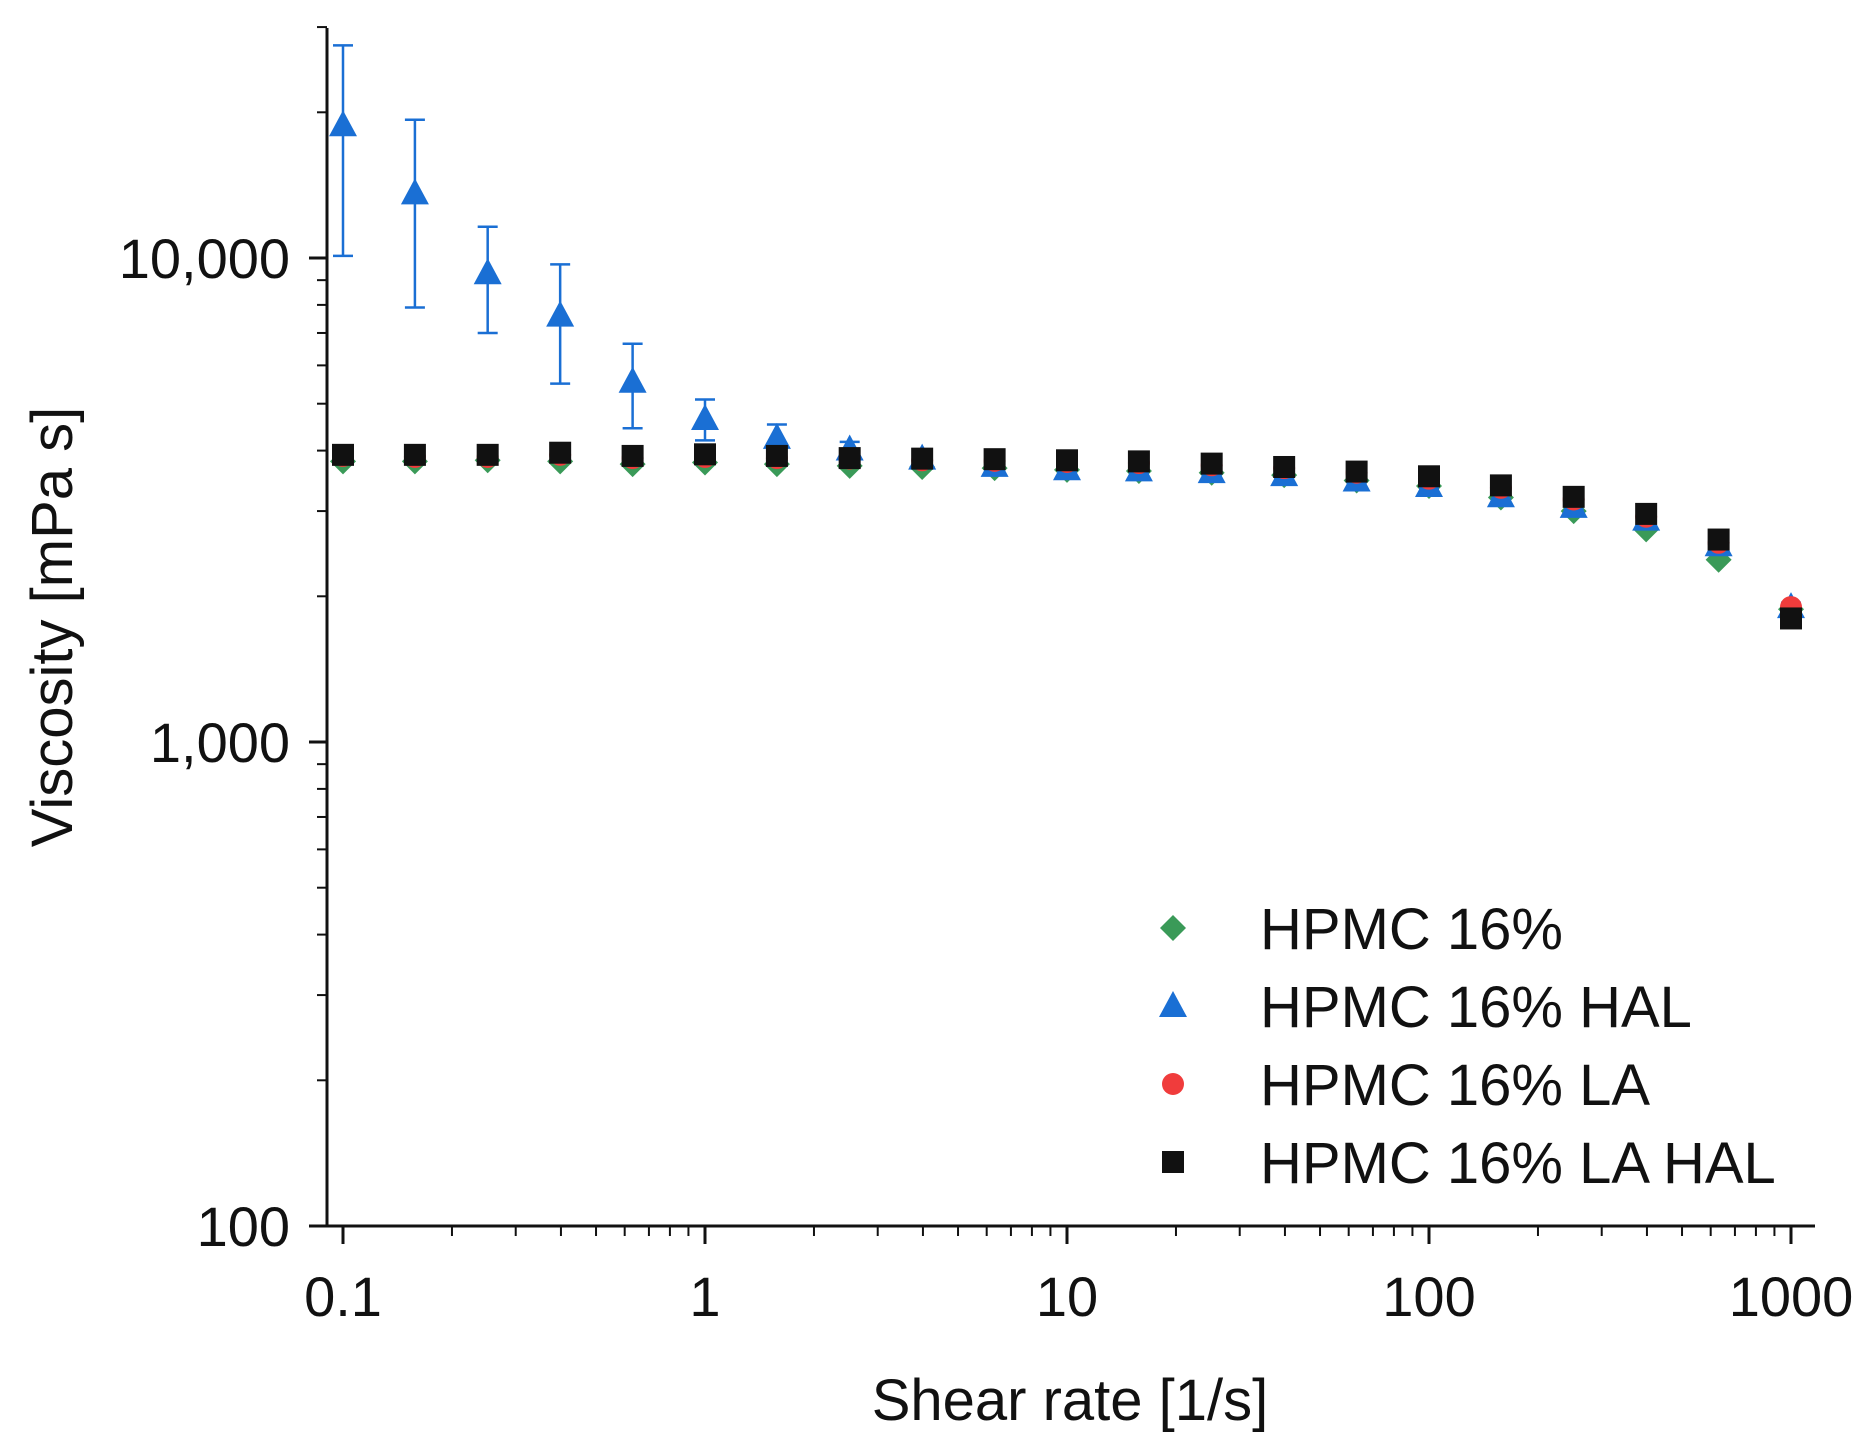 This screenshot has height=1453, width=1873. I want to click on series-group, so click(1067, 535).